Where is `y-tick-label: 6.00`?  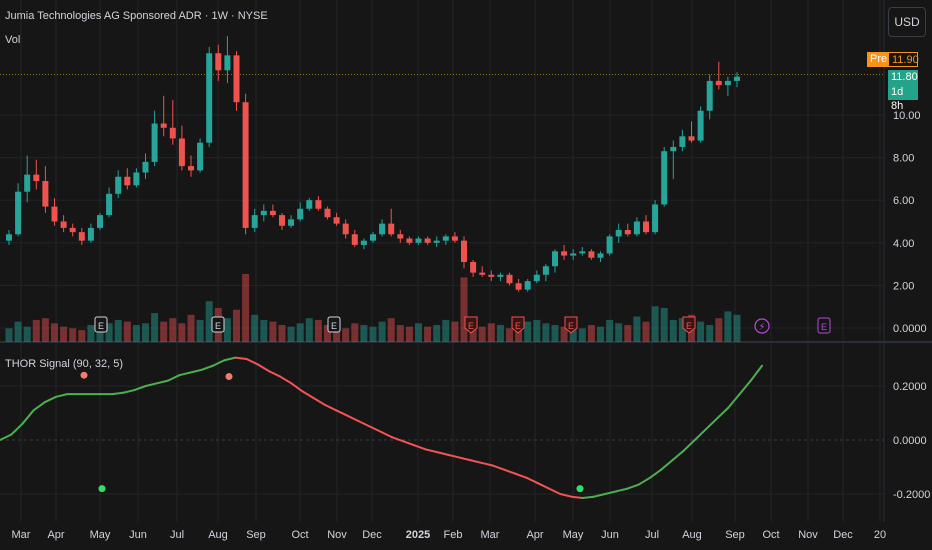 y-tick-label: 6.00 is located at coordinates (903, 201).